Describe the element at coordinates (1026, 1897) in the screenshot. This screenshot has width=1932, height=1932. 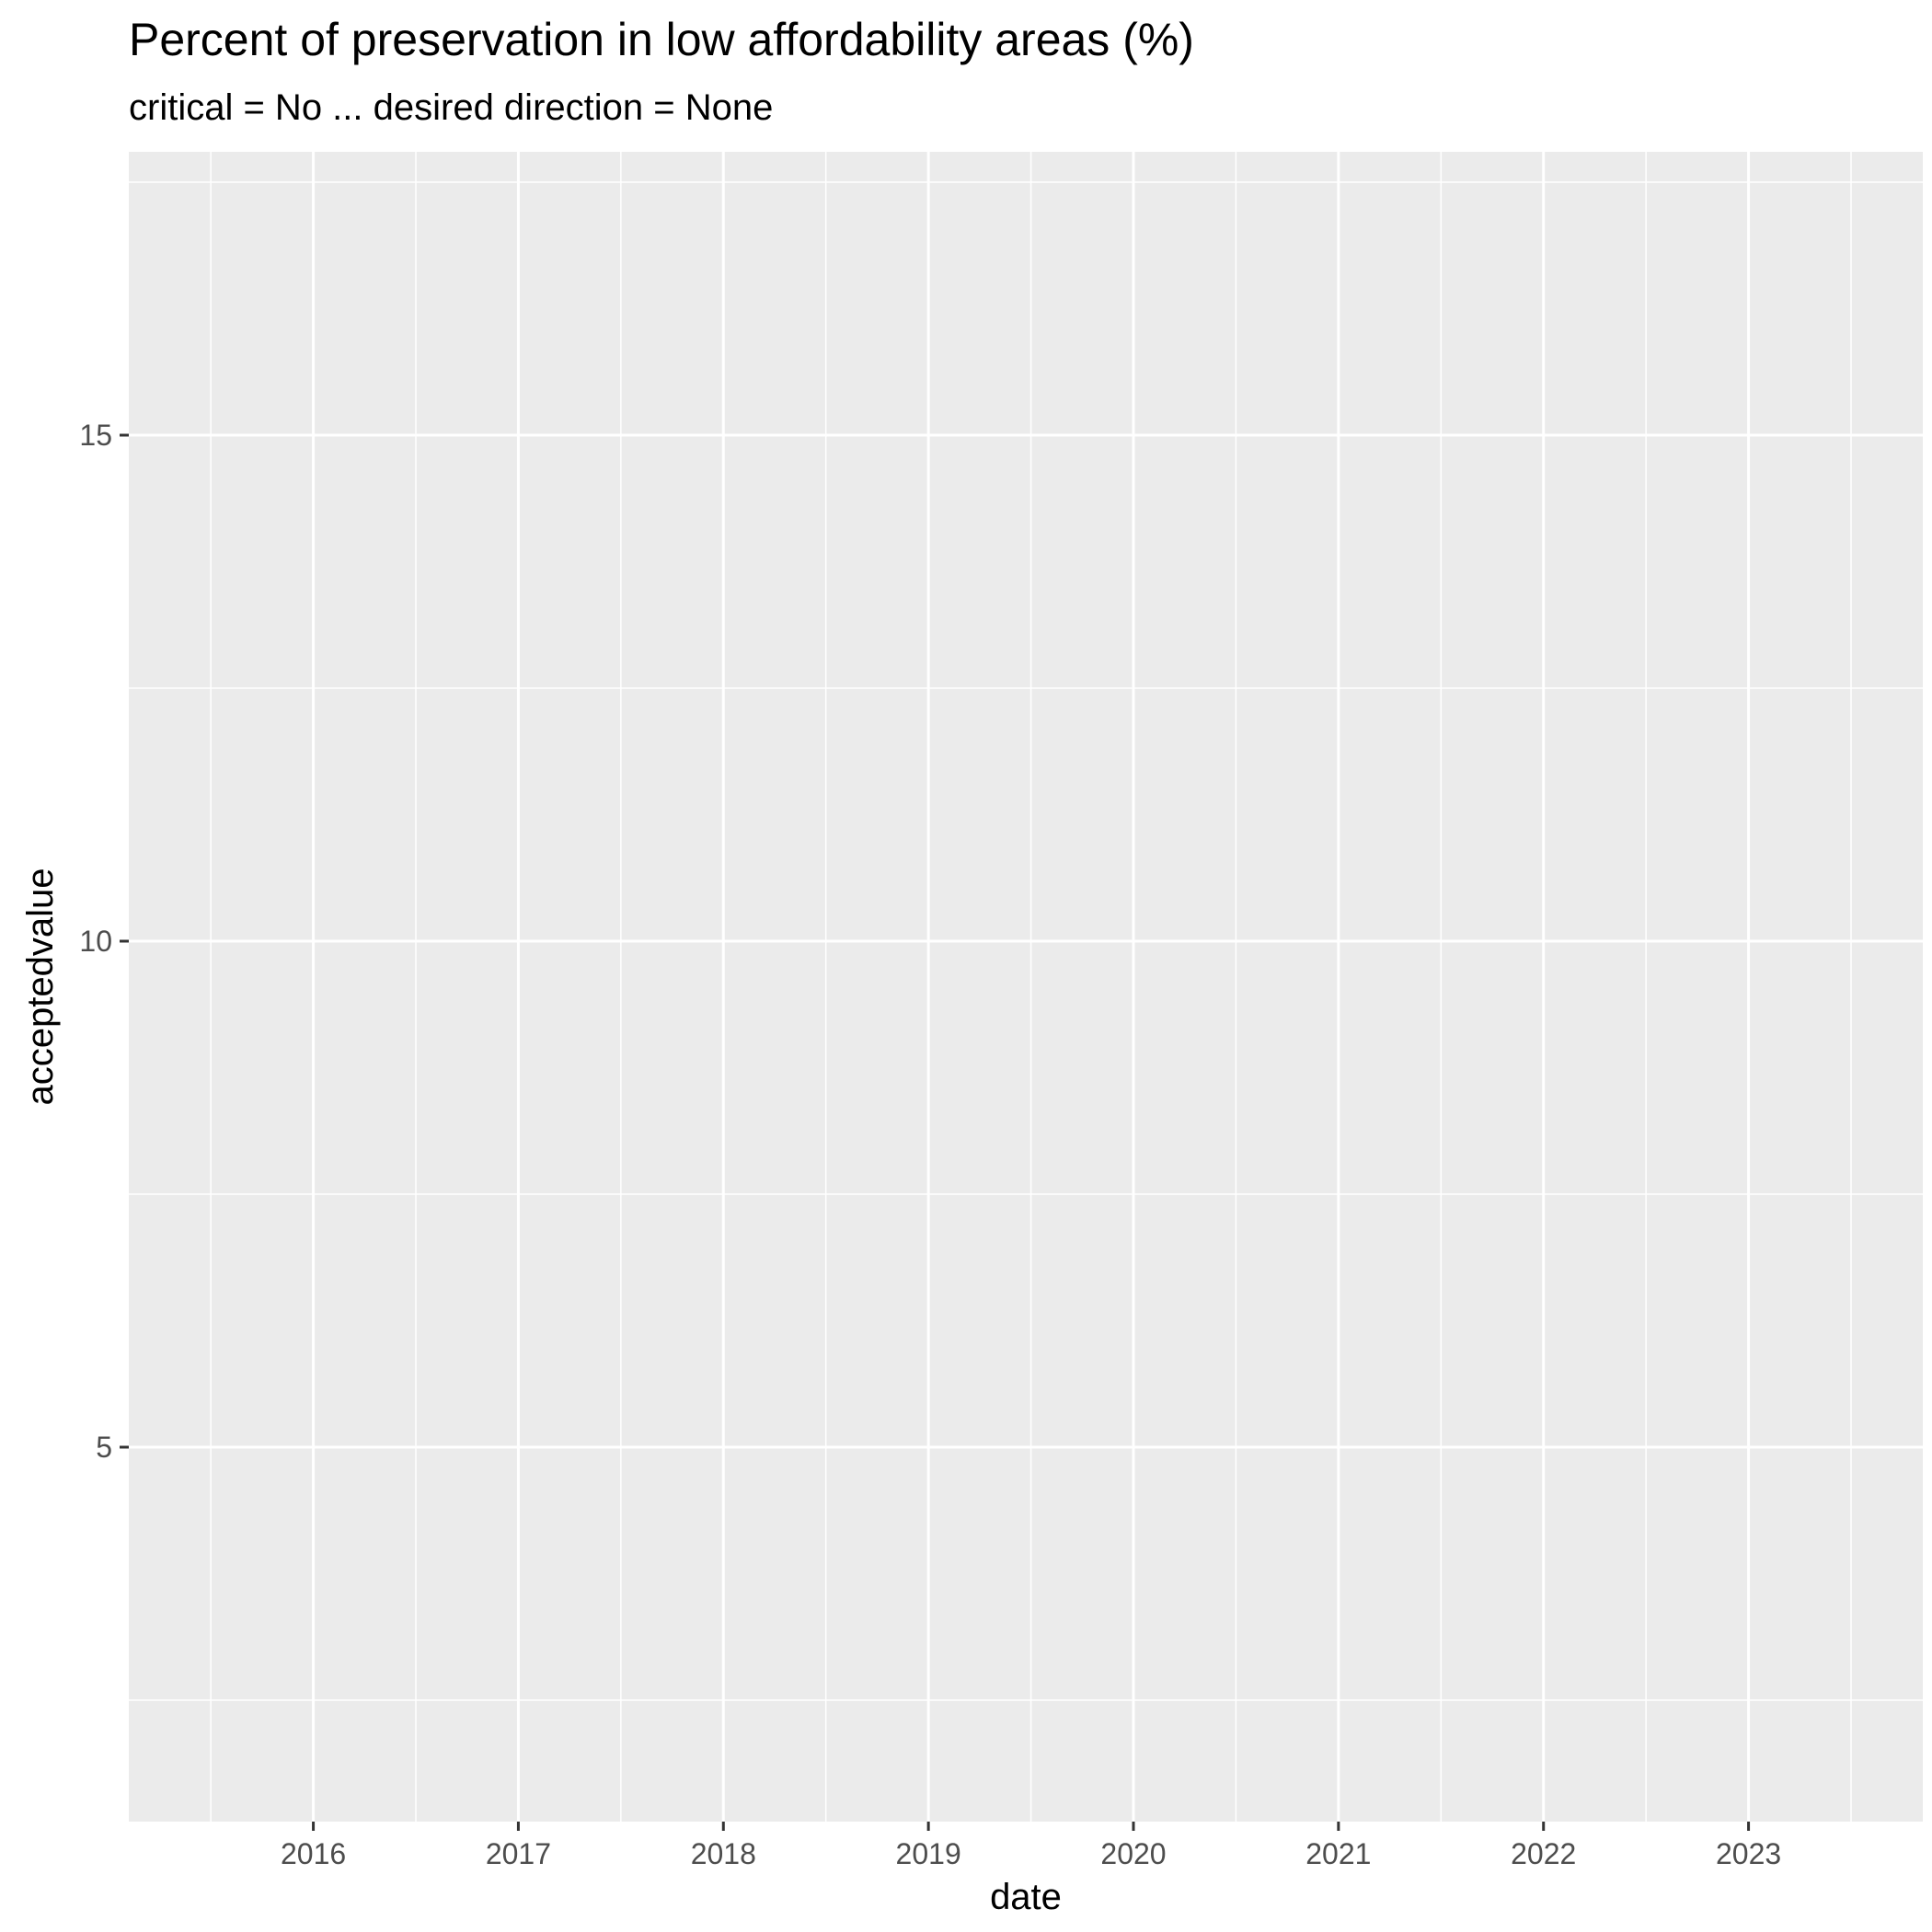
I see `x-axis-title: date` at that location.